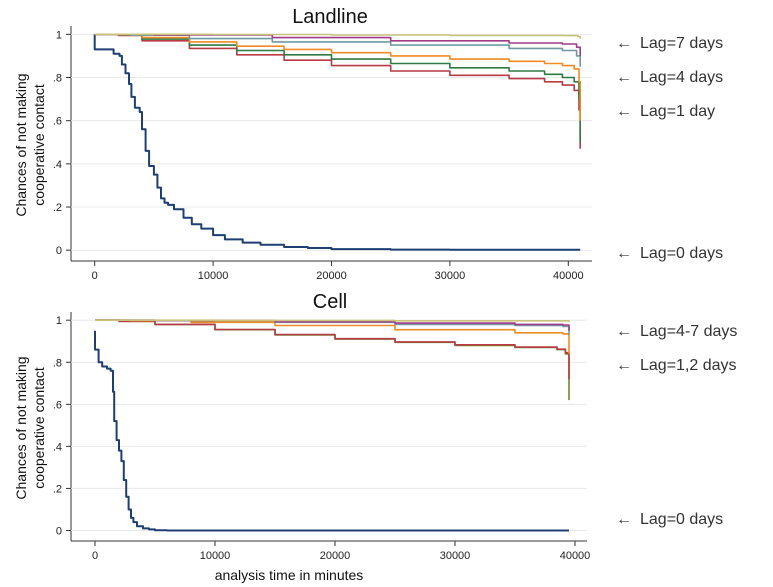 The width and height of the screenshot is (773, 587). What do you see at coordinates (681, 77) in the screenshot?
I see `lag-annotation: Lag=4 days` at bounding box center [681, 77].